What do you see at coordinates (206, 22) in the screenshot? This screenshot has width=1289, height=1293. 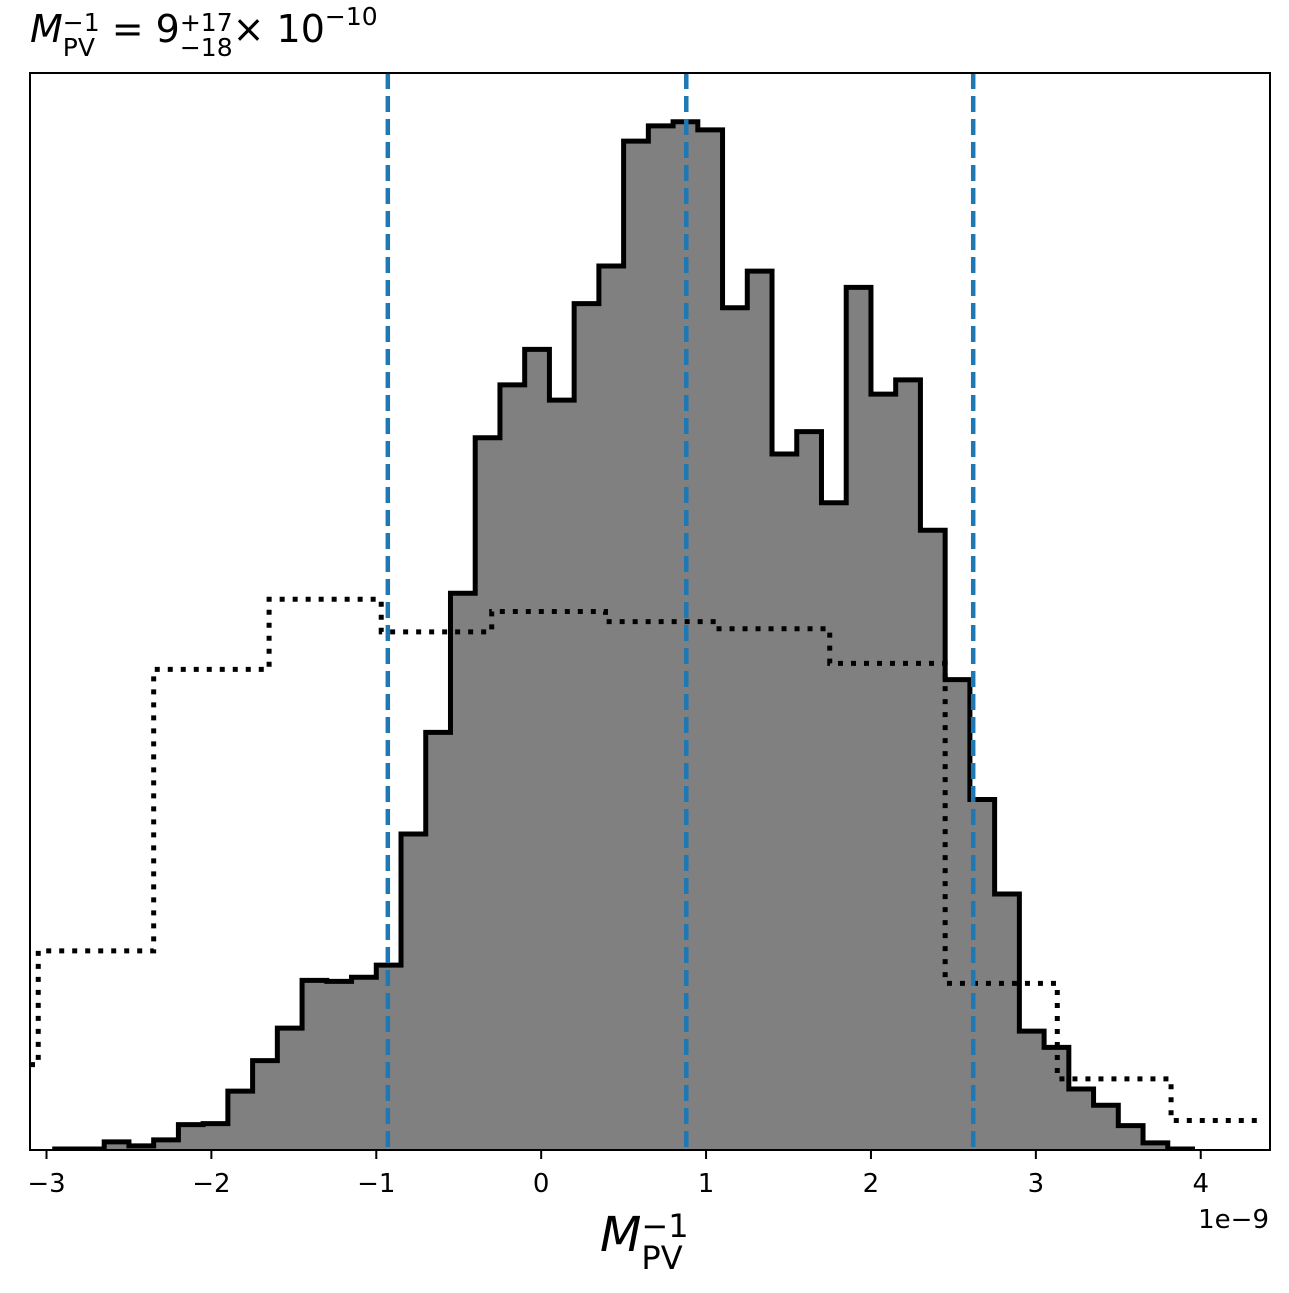 I see `title-plus: +17` at bounding box center [206, 22].